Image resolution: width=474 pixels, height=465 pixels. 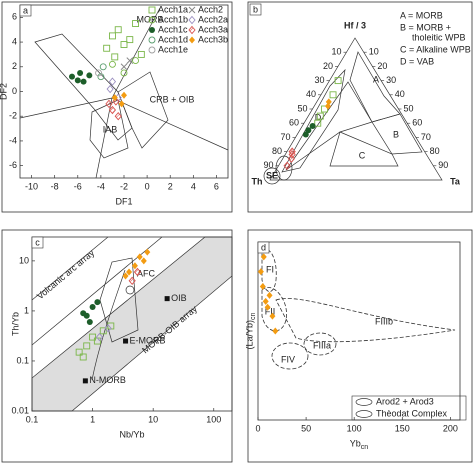 What do you see at coordinates (83, 87) in the screenshot?
I see `morb-field` at bounding box center [83, 87].